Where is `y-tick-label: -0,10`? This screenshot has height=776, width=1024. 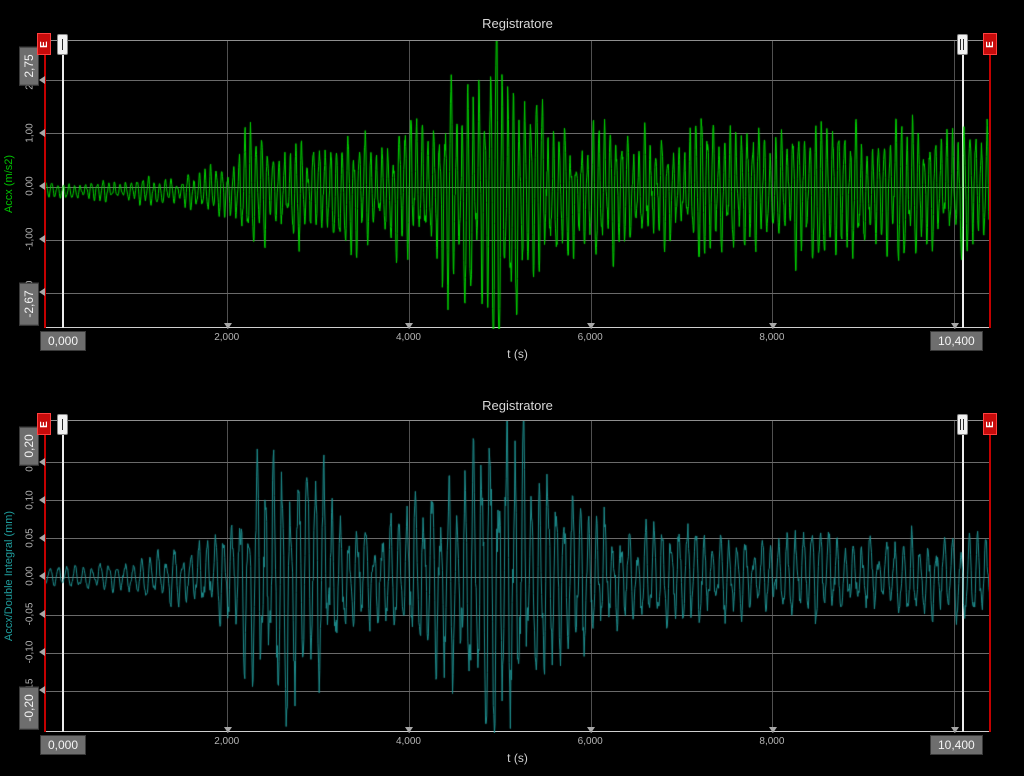
y-tick-label: -0,10 is located at coordinates (30, 652).